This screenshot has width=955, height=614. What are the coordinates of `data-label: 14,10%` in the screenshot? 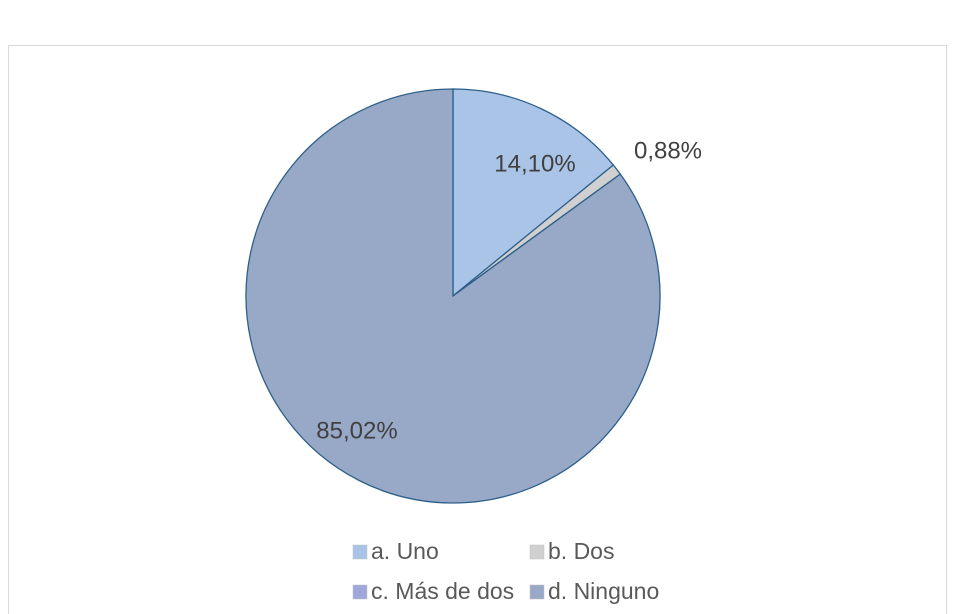 It's located at (534, 163).